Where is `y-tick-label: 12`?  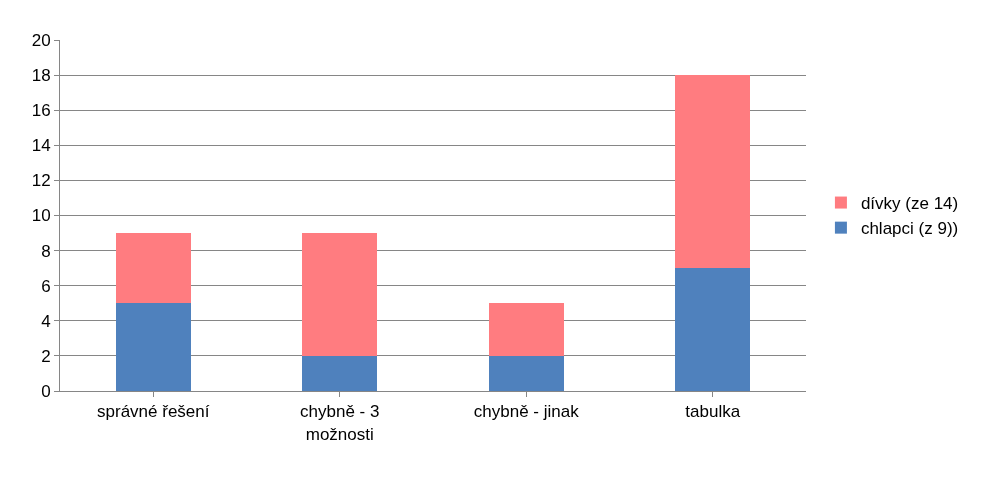 y-tick-label: 12 is located at coordinates (41, 181).